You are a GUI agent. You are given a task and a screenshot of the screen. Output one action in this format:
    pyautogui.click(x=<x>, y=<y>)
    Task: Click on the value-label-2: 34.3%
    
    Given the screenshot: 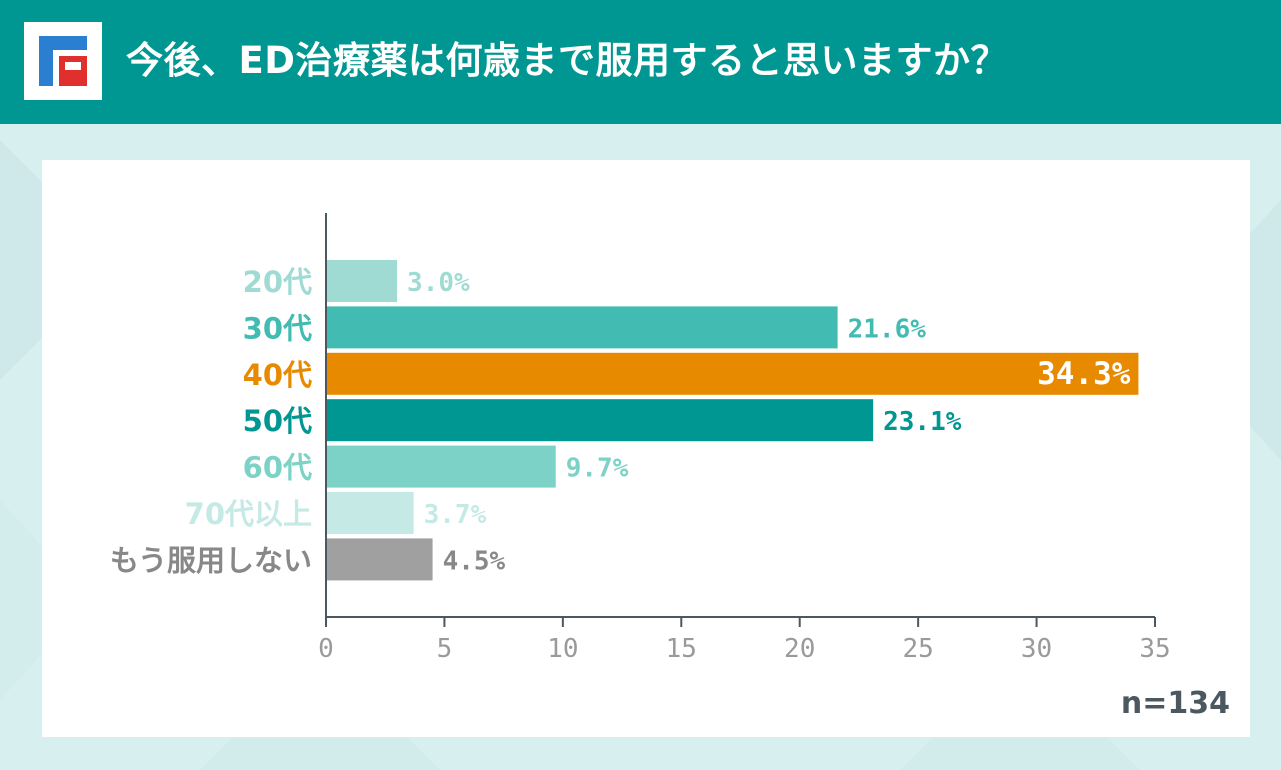 What is the action you would take?
    pyautogui.click(x=1084, y=374)
    